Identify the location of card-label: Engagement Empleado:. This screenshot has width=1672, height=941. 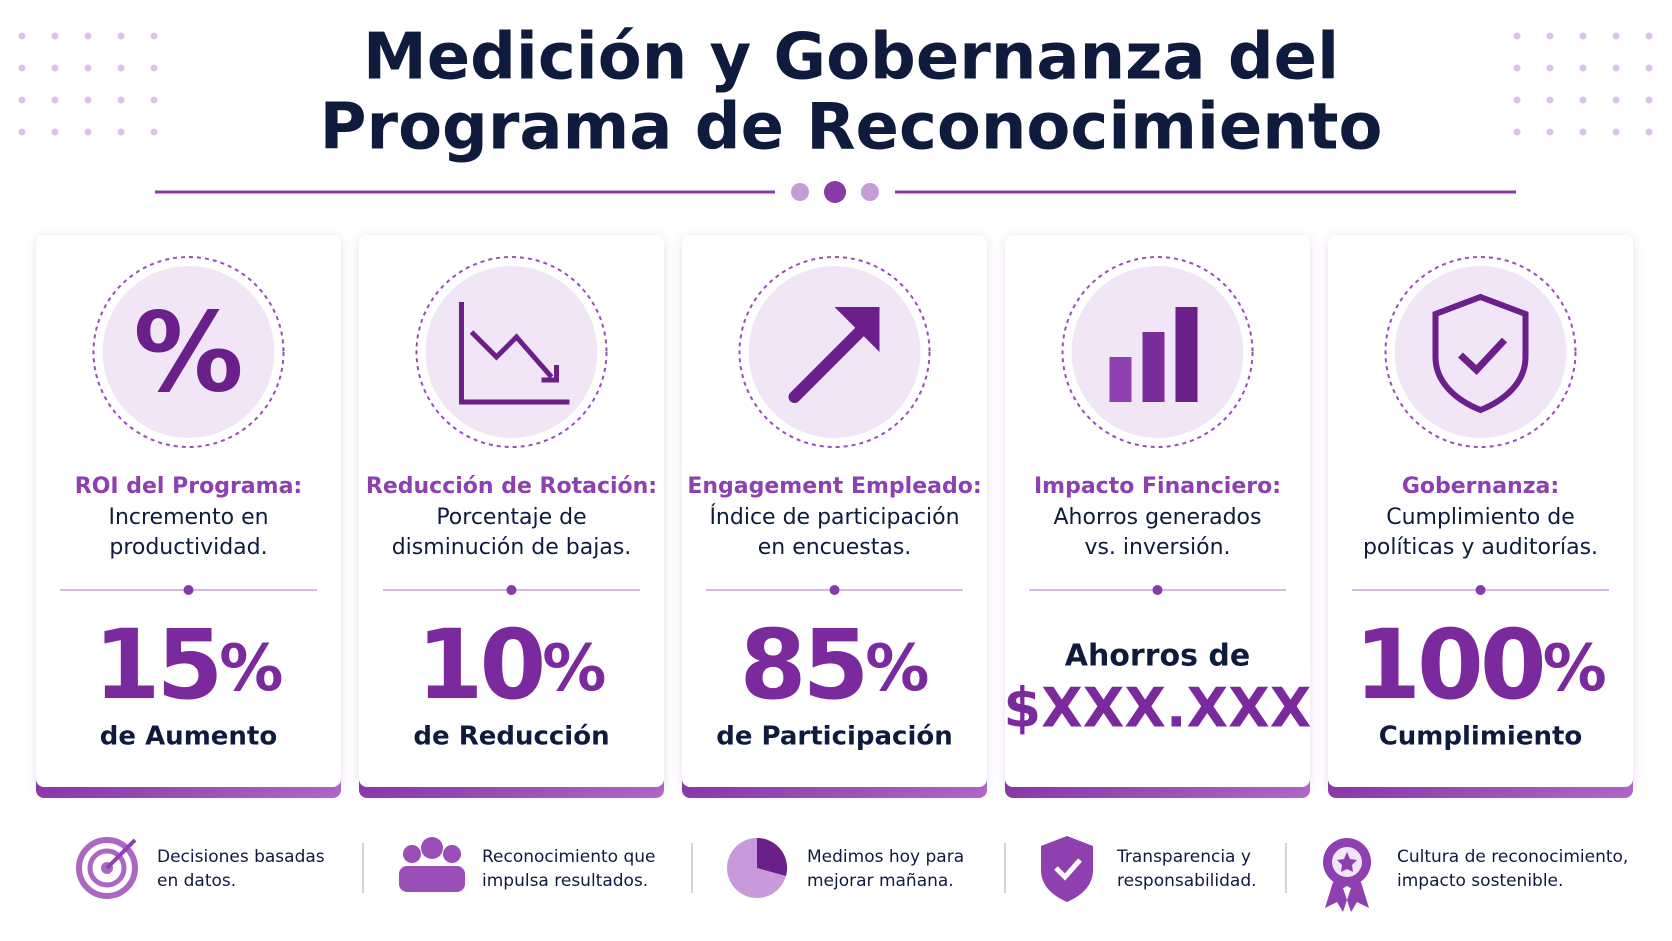
(834, 486).